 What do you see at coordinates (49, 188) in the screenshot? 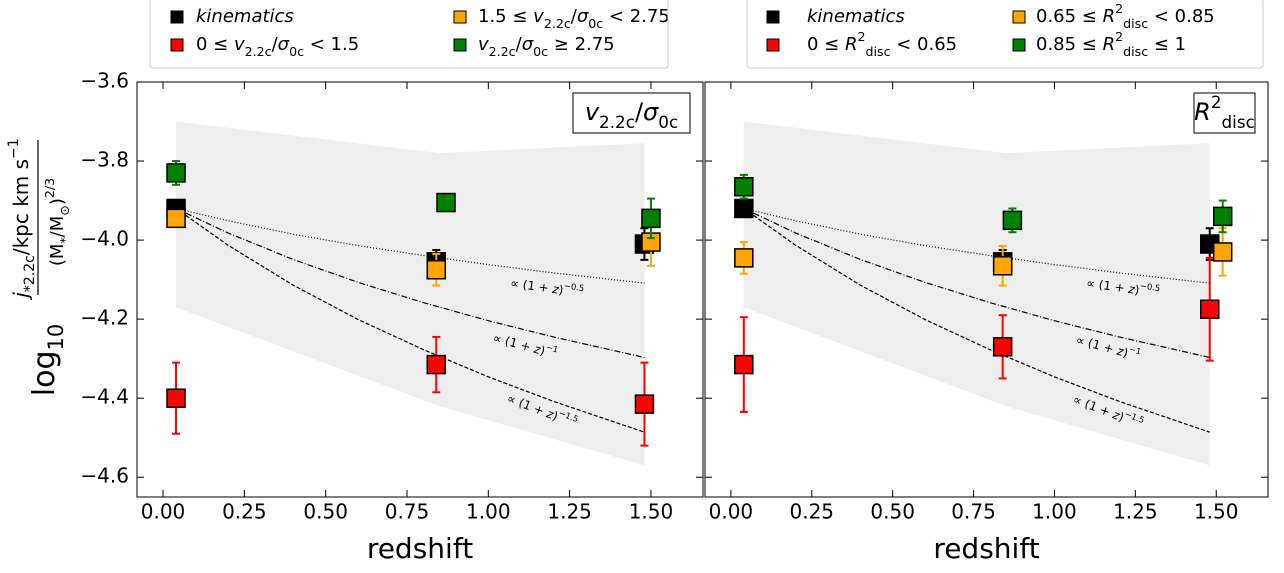
I see `text-part: 2/3` at bounding box center [49, 188].